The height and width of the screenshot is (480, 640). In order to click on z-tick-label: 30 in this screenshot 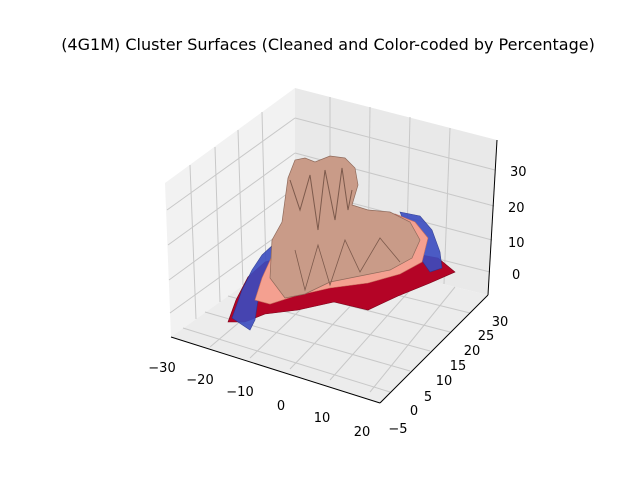, I will do `click(518, 172)`.